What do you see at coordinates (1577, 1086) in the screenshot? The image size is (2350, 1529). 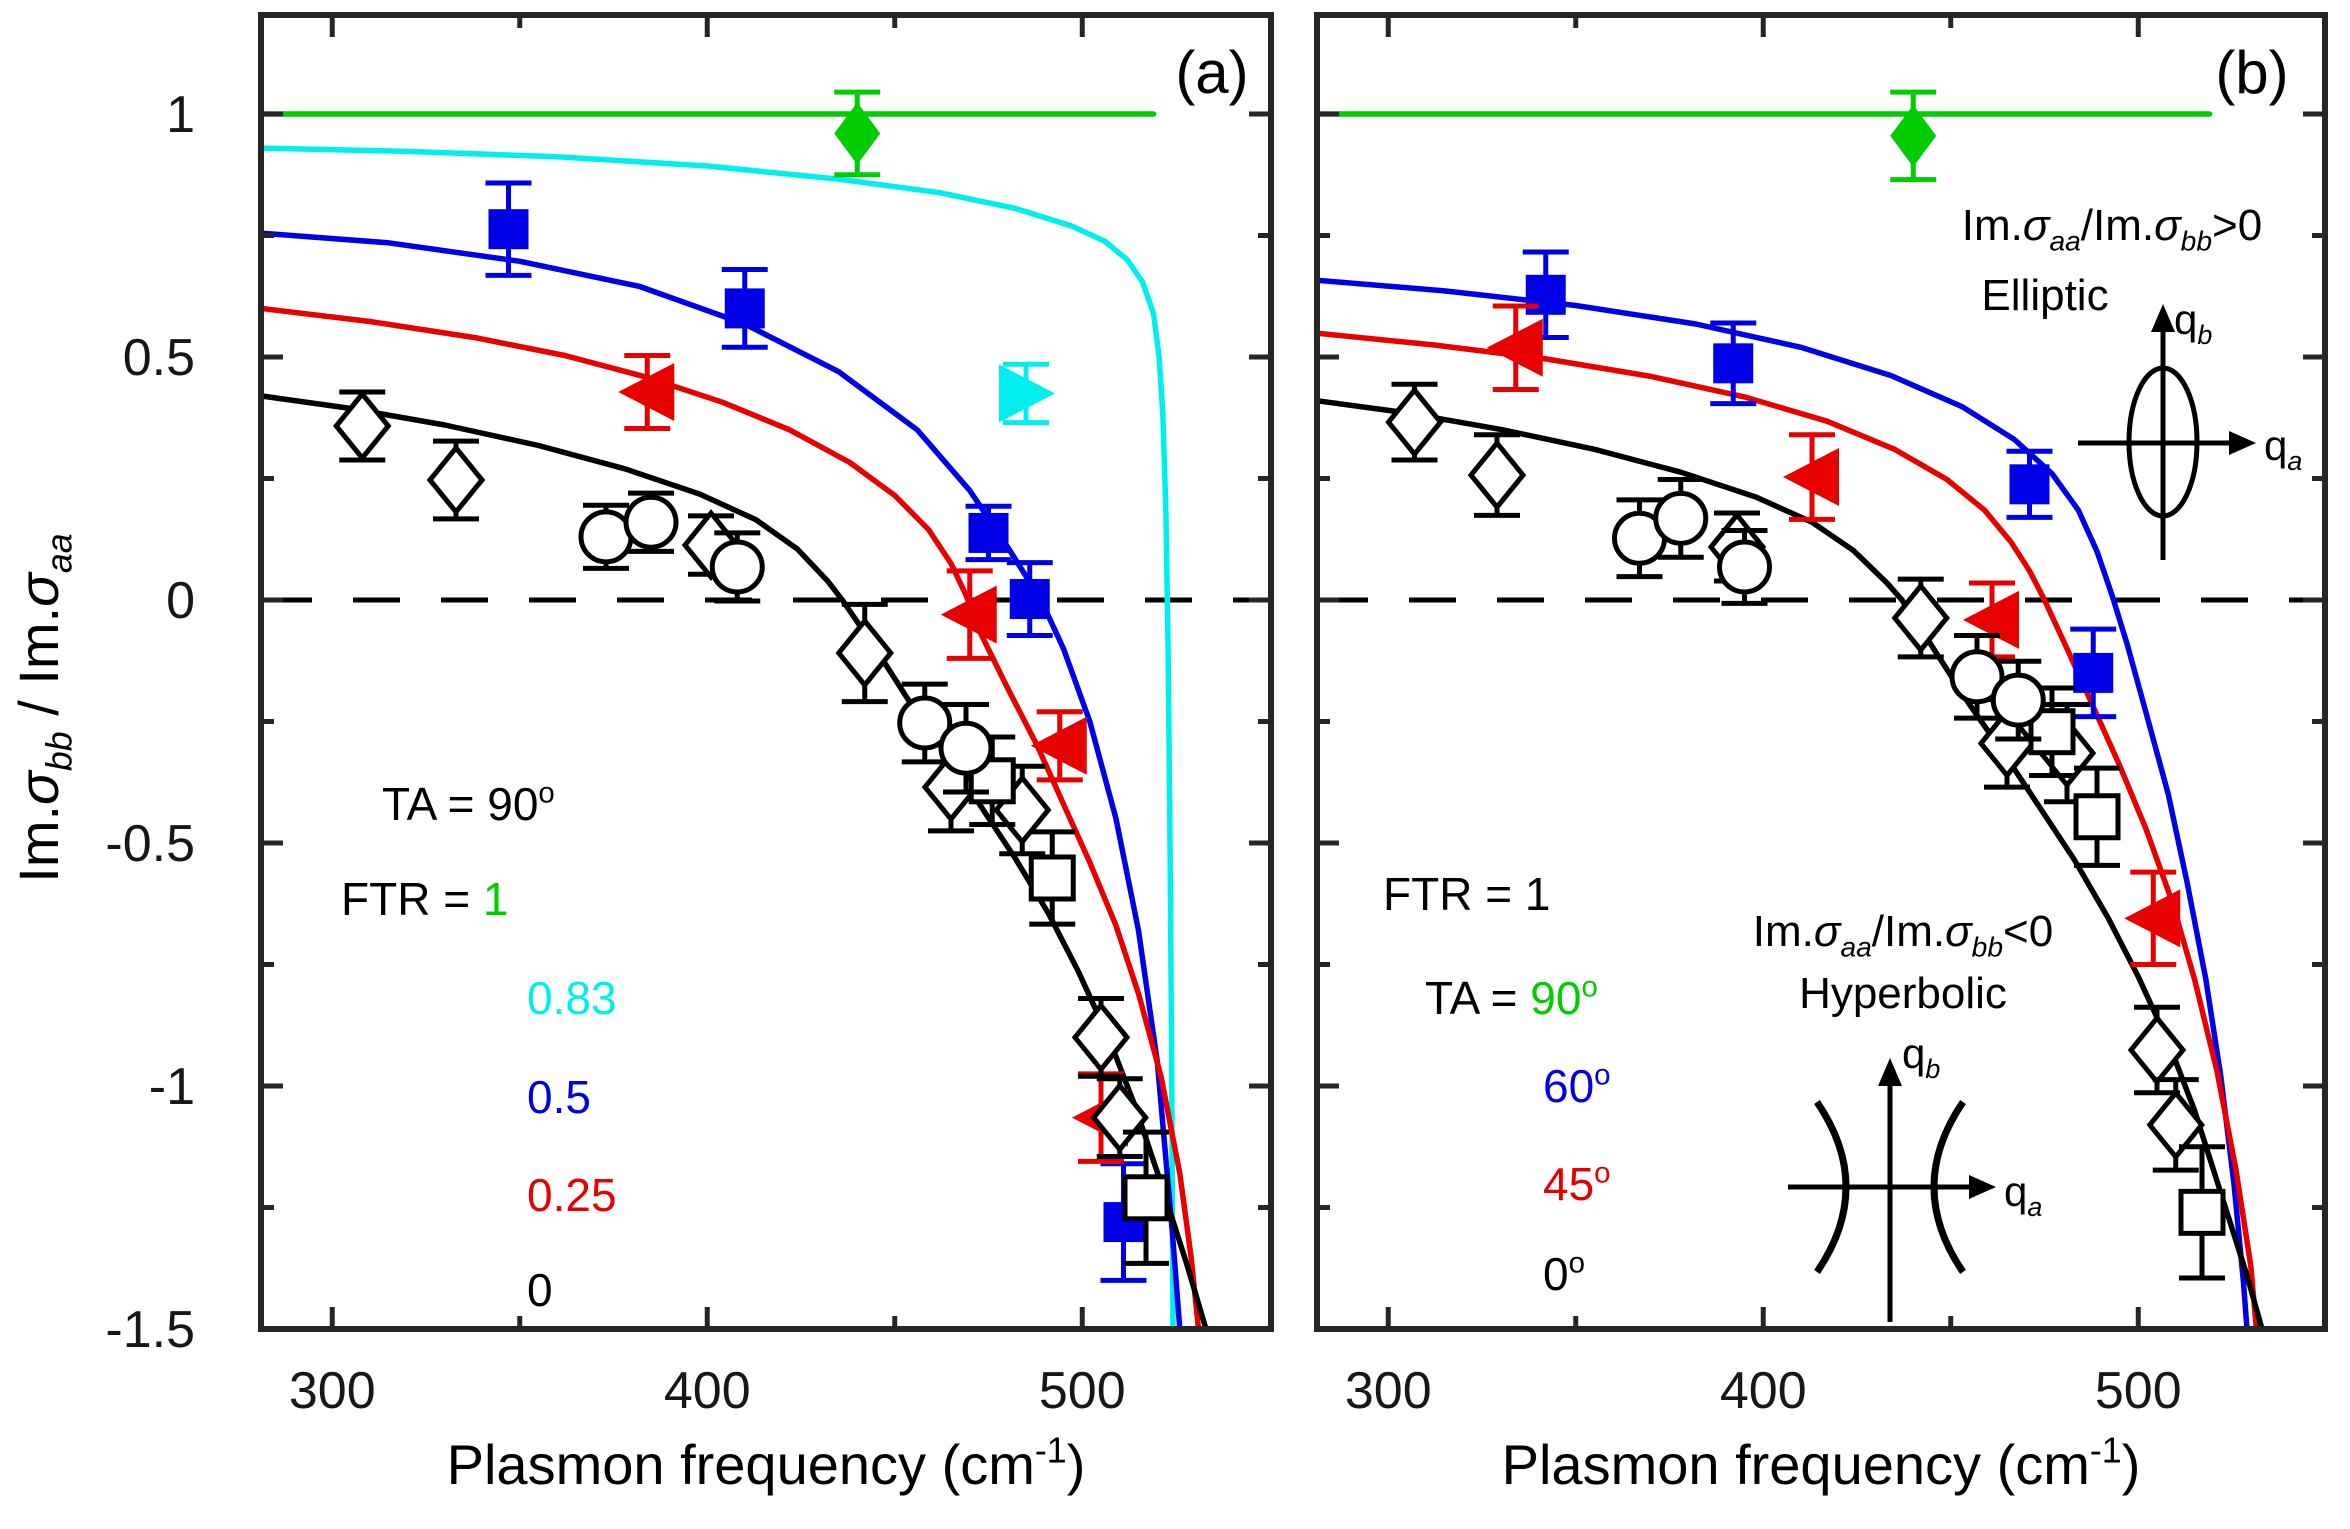 I see `legend-b-ta-60: 60o` at bounding box center [1577, 1086].